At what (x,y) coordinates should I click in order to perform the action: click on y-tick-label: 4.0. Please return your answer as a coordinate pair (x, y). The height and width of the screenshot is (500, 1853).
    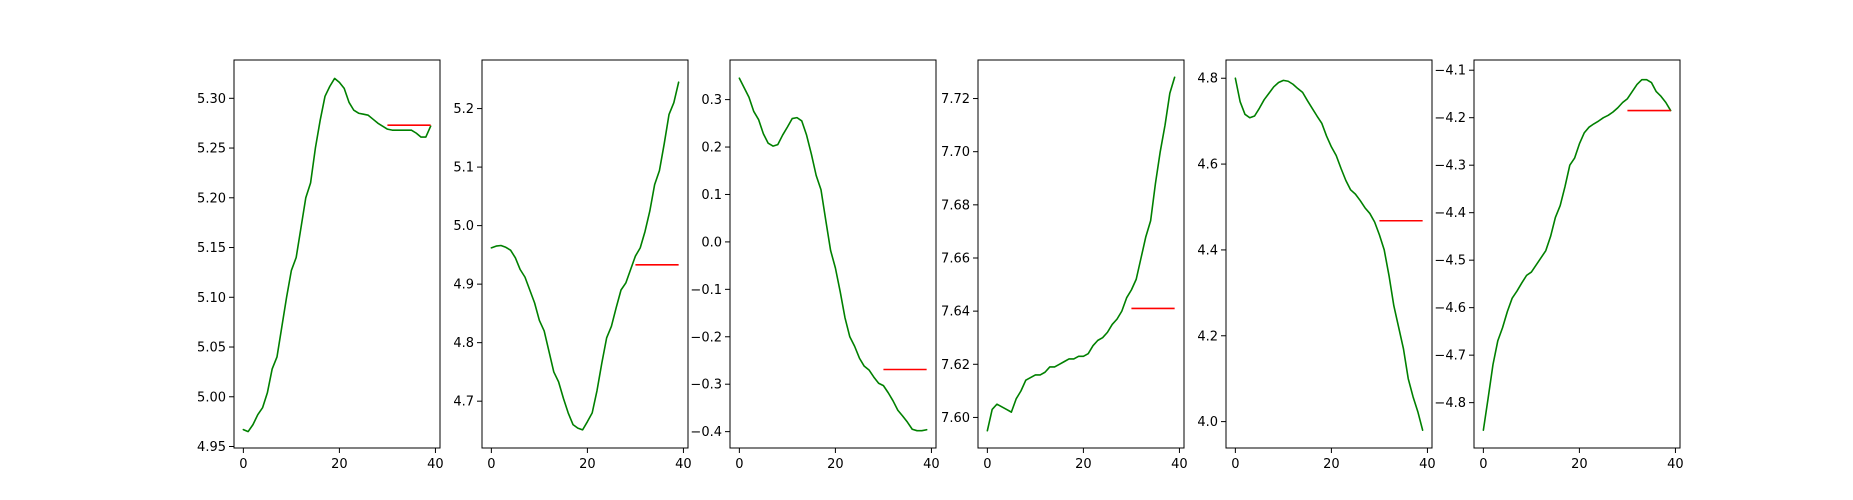
    Looking at the image, I should click on (1207, 422).